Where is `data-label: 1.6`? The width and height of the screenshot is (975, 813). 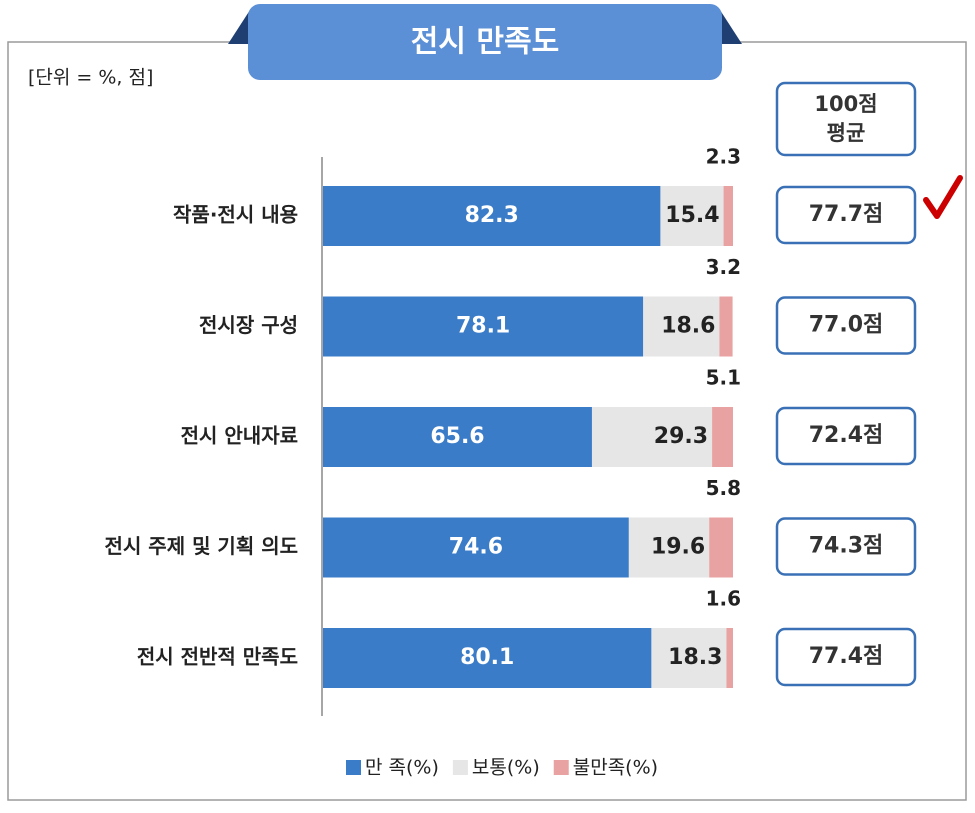
data-label: 1.6 is located at coordinates (723, 599).